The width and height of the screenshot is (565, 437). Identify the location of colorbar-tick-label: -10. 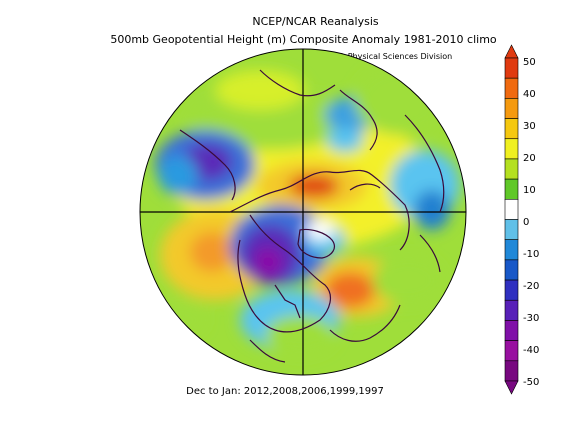
(531, 254).